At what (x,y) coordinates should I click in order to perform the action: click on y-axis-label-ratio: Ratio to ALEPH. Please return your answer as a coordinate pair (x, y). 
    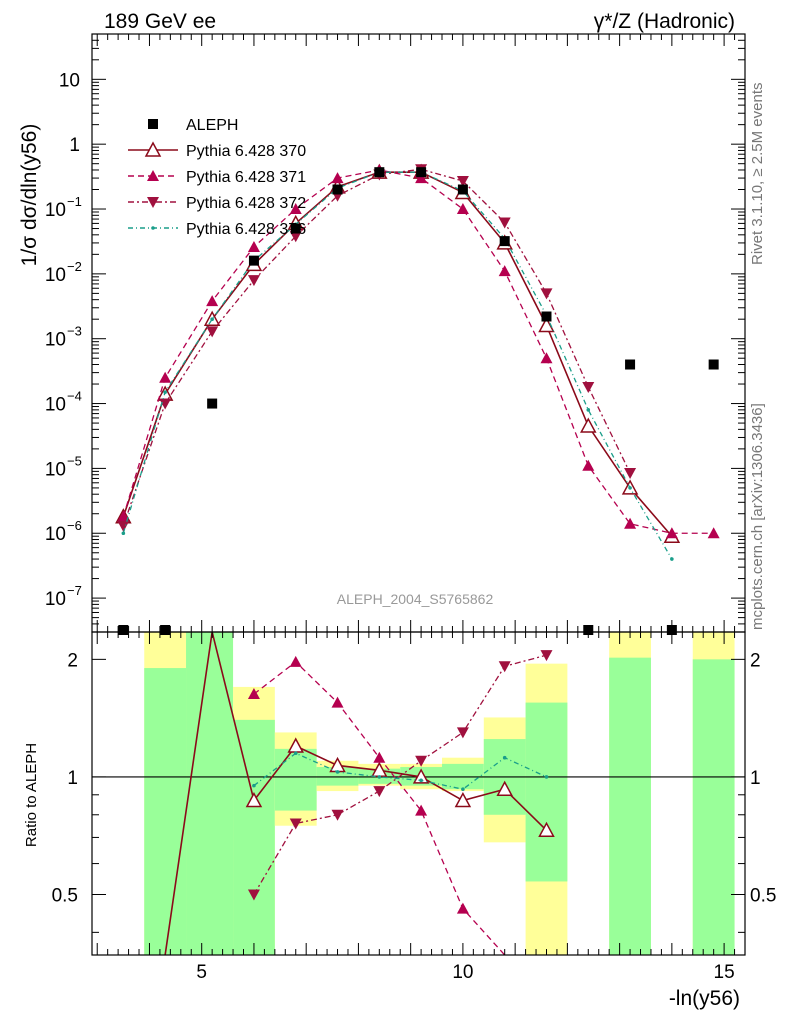
    Looking at the image, I should click on (31, 795).